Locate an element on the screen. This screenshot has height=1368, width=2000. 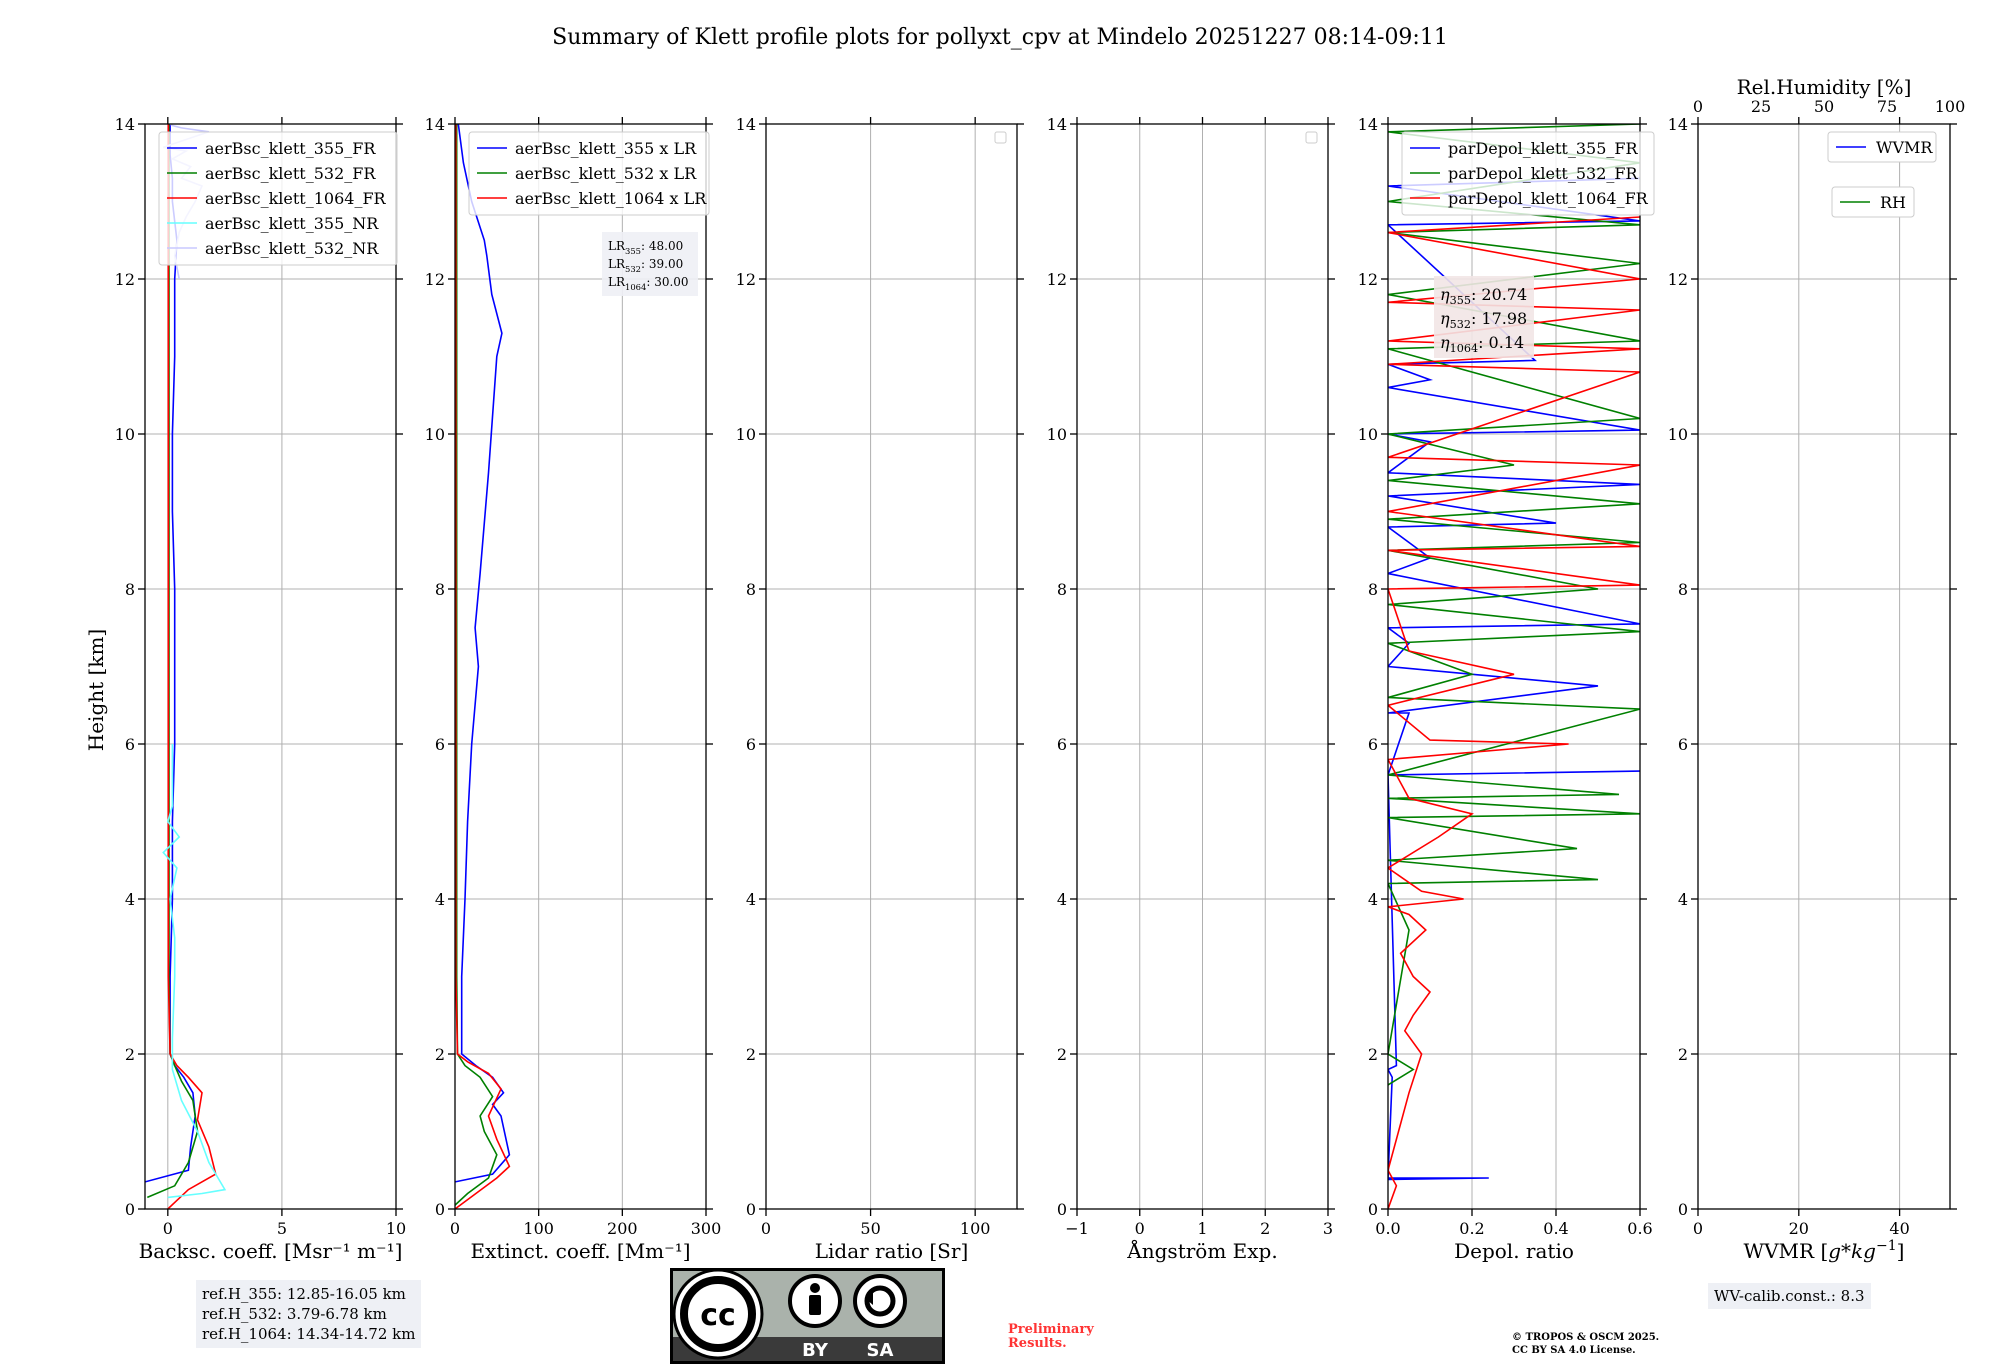
series-line-aerBsc_klett_1064_FR is located at coordinates (192, 666).